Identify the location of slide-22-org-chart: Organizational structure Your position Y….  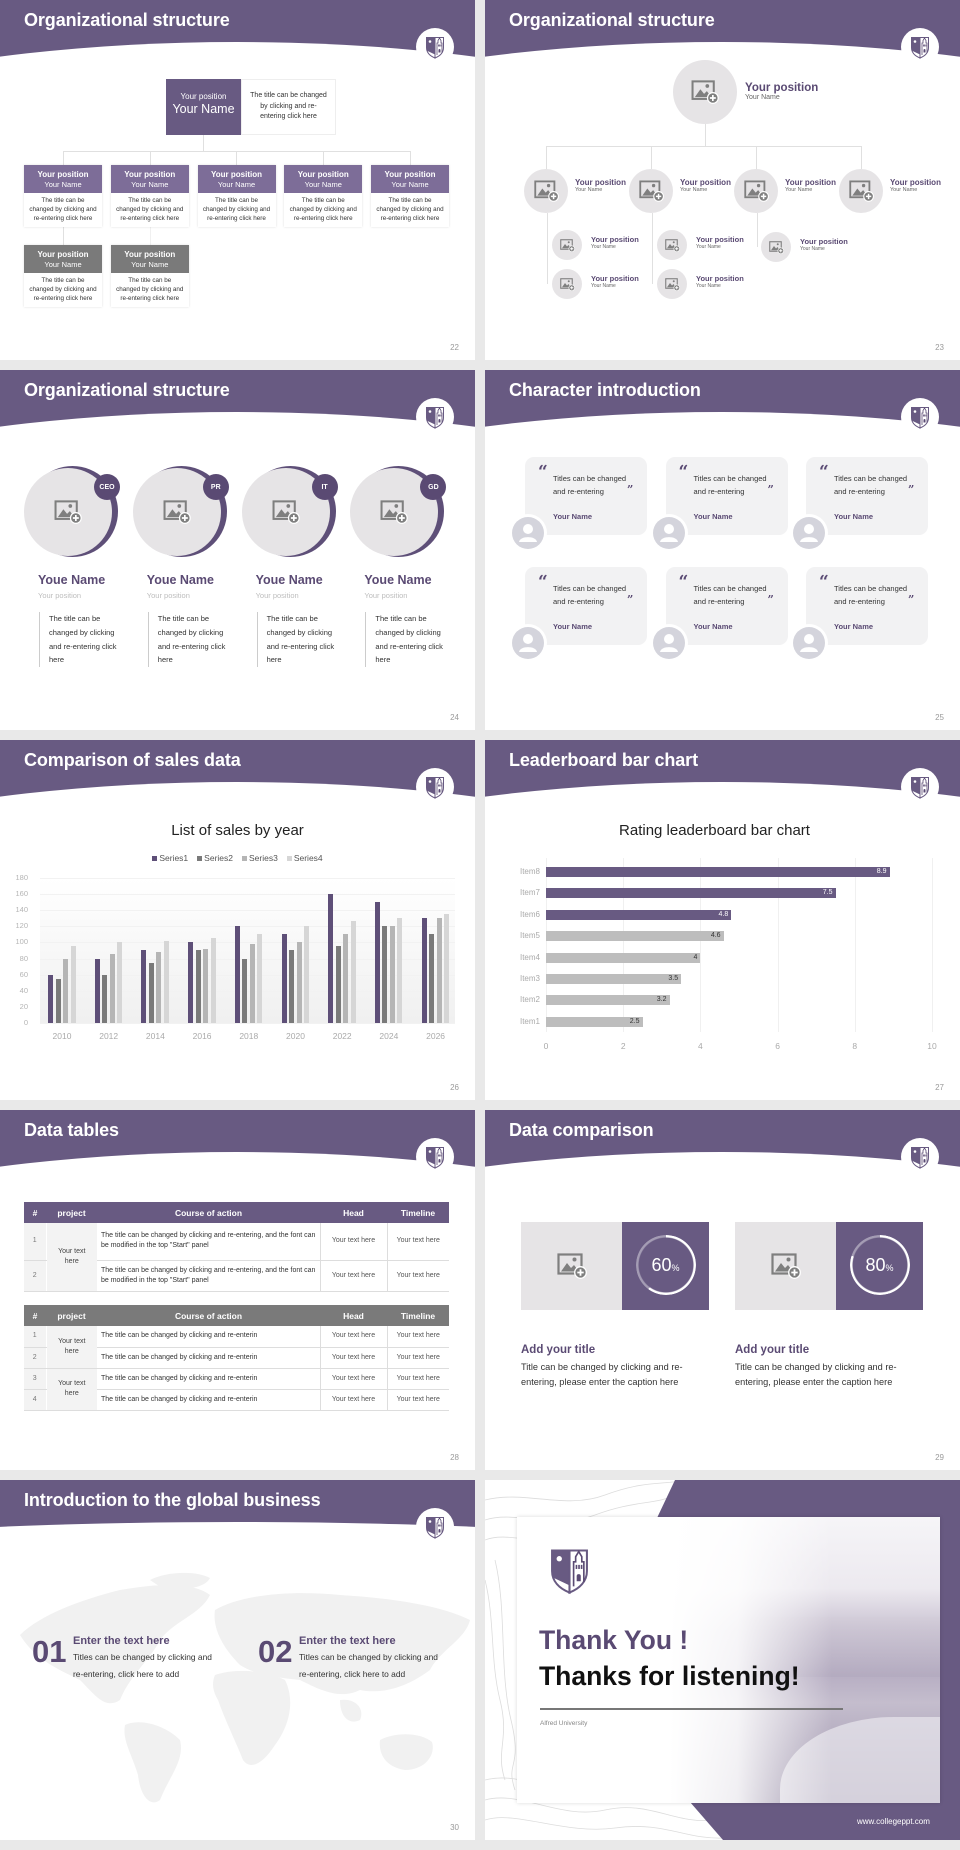
(237, 180).